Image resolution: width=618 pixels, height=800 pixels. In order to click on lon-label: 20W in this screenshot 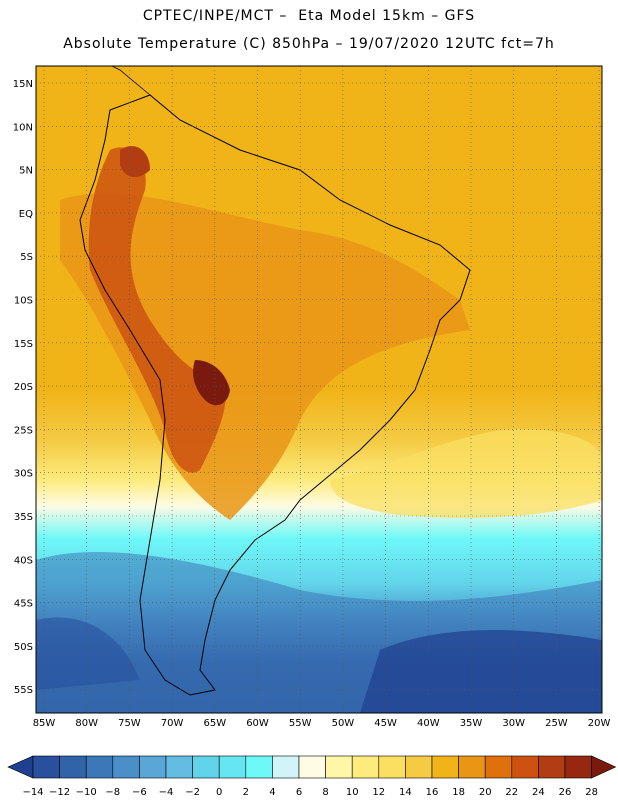, I will do `click(599, 723)`.